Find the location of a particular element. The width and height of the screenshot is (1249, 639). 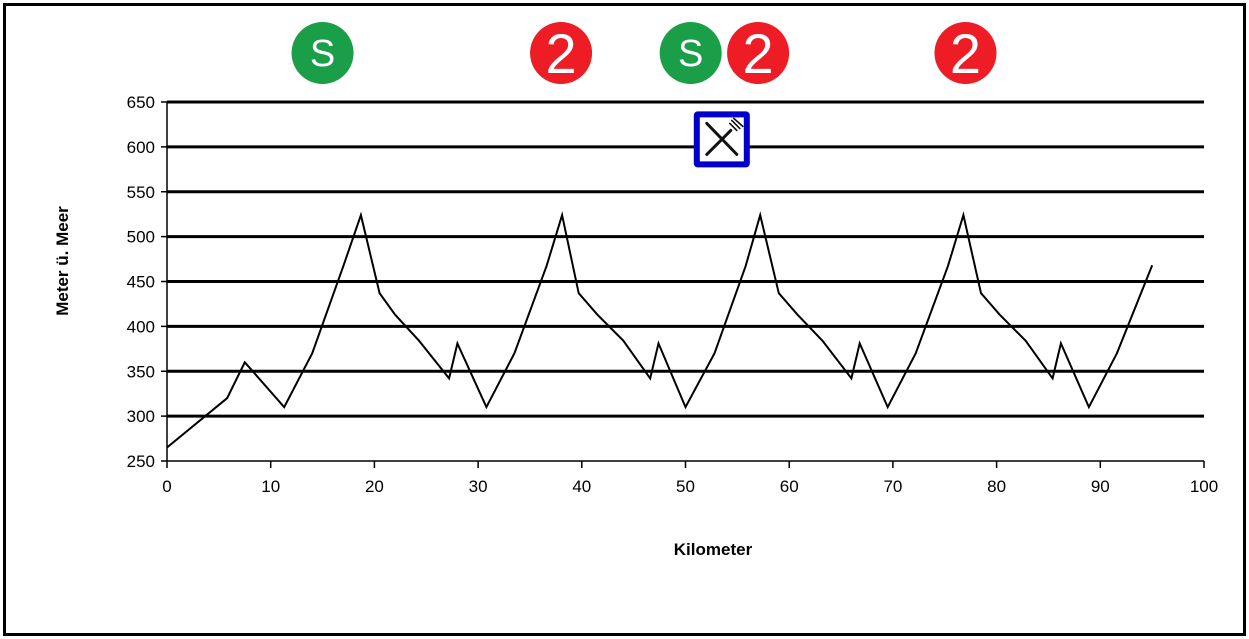

marker-2-1: 2 is located at coordinates (561, 53).